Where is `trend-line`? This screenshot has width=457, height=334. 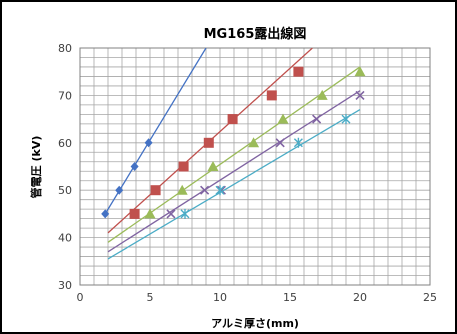 trend-line is located at coordinates (155, 131).